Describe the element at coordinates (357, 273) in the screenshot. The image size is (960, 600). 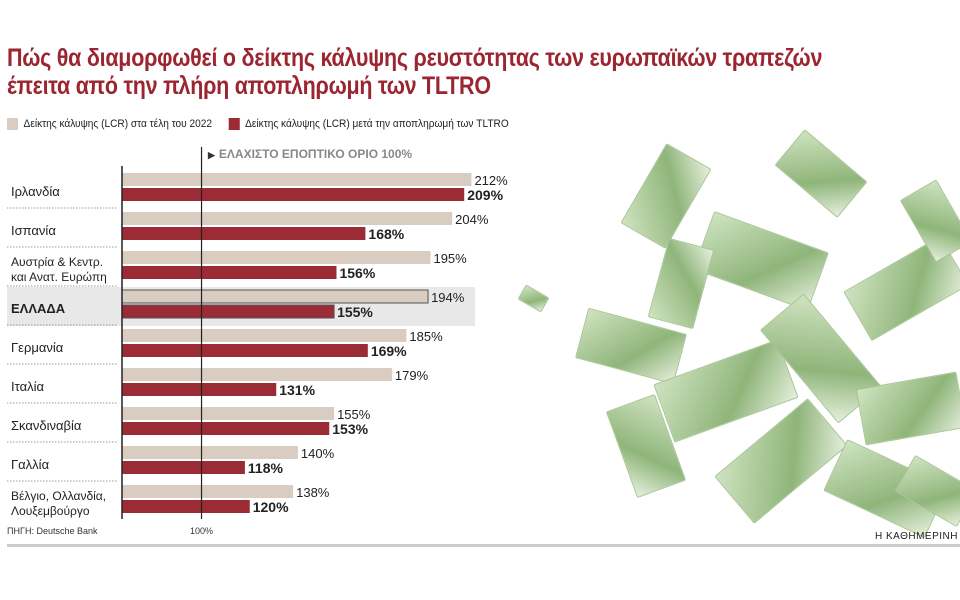
I see `data-label: 156%` at that location.